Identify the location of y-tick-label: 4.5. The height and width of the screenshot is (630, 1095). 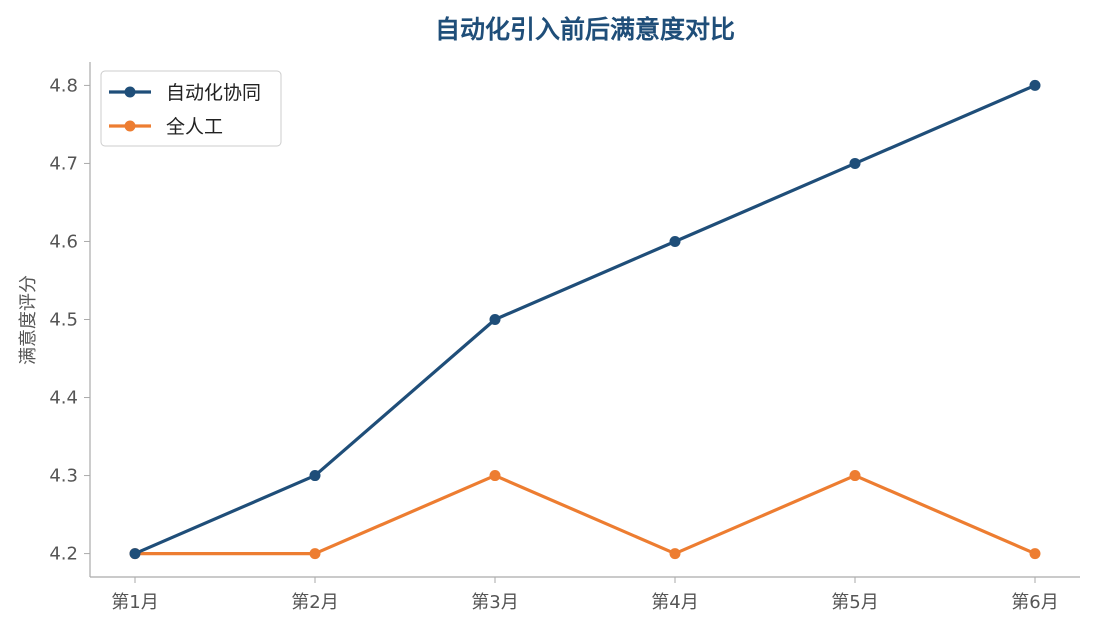
(63, 320).